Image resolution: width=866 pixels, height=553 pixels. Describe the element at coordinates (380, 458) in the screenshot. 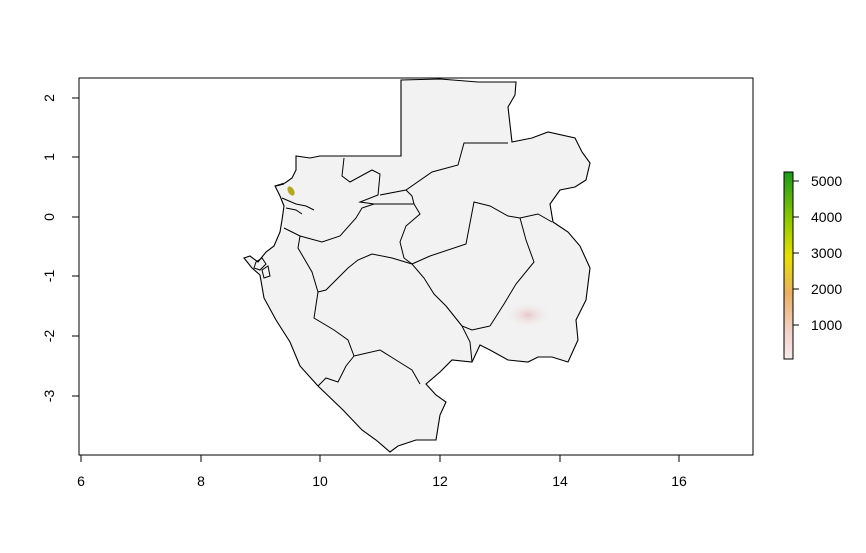

I see `x-axis` at that location.